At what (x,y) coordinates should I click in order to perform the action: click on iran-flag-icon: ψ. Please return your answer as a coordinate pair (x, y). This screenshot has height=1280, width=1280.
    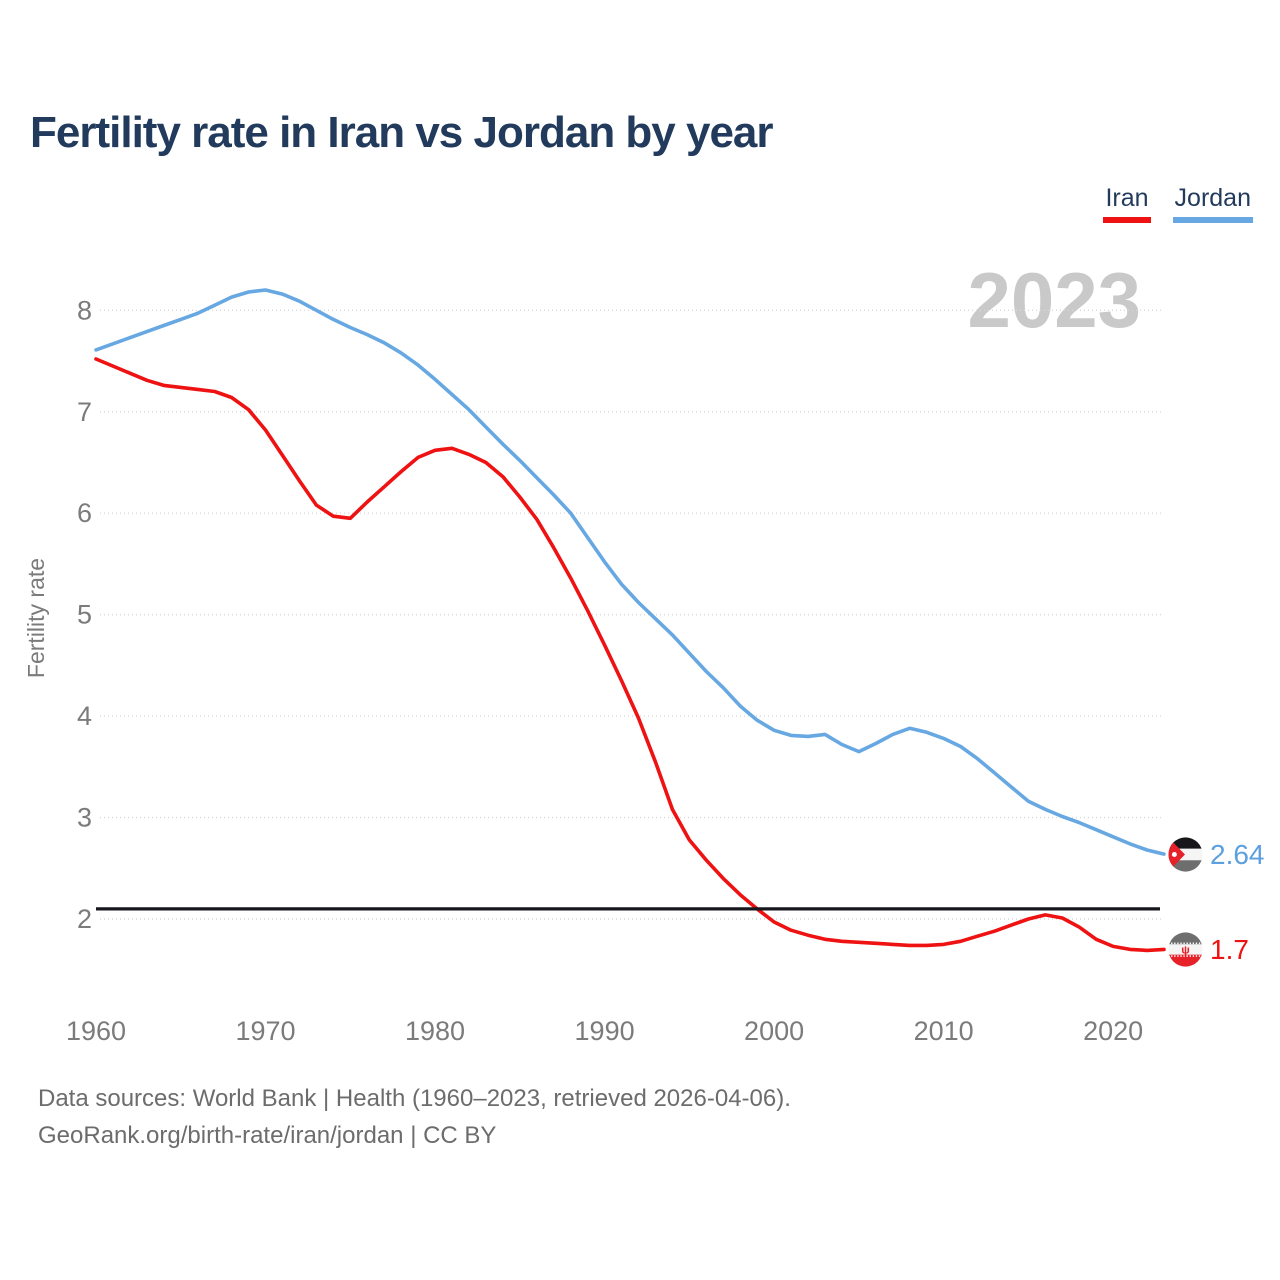
    Looking at the image, I should click on (1185, 949).